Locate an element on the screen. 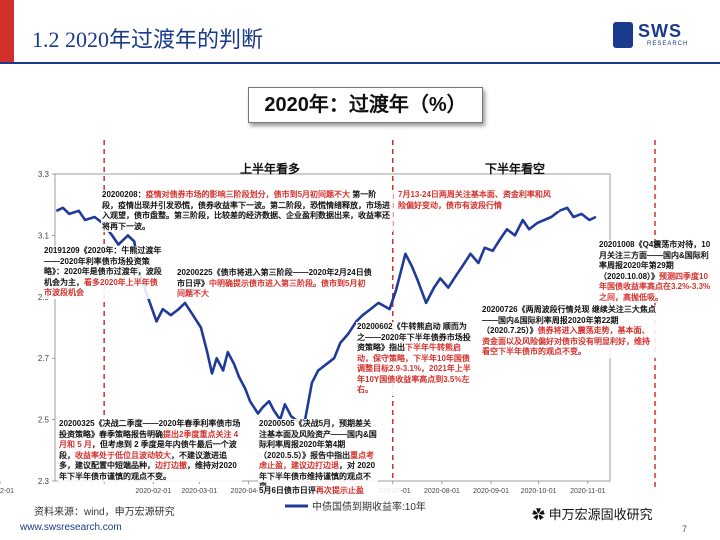  annotation-text: 5月6日债市日评 is located at coordinates (287, 490).